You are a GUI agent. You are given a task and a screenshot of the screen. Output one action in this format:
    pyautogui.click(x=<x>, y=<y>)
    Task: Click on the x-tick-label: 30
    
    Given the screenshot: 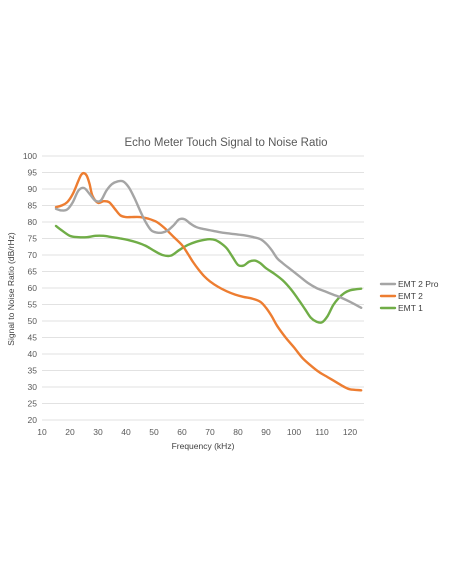 What is the action you would take?
    pyautogui.click(x=98, y=432)
    